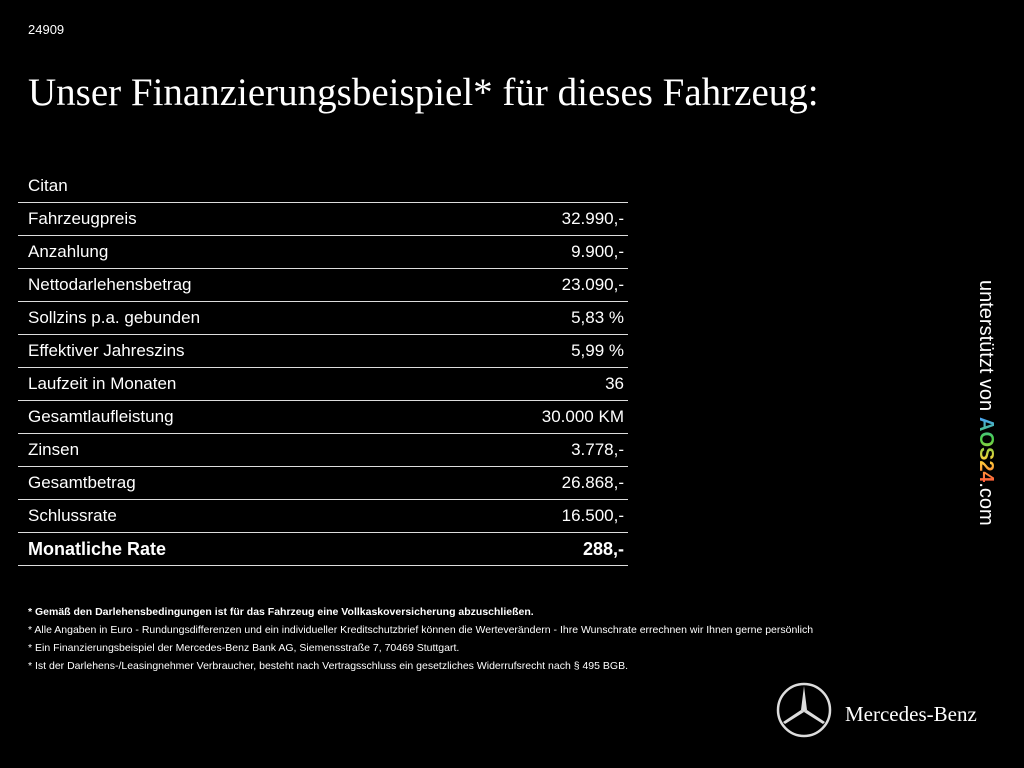 The height and width of the screenshot is (768, 1024). Describe the element at coordinates (592, 218) in the screenshot. I see `row-value: 32.990,-` at that location.